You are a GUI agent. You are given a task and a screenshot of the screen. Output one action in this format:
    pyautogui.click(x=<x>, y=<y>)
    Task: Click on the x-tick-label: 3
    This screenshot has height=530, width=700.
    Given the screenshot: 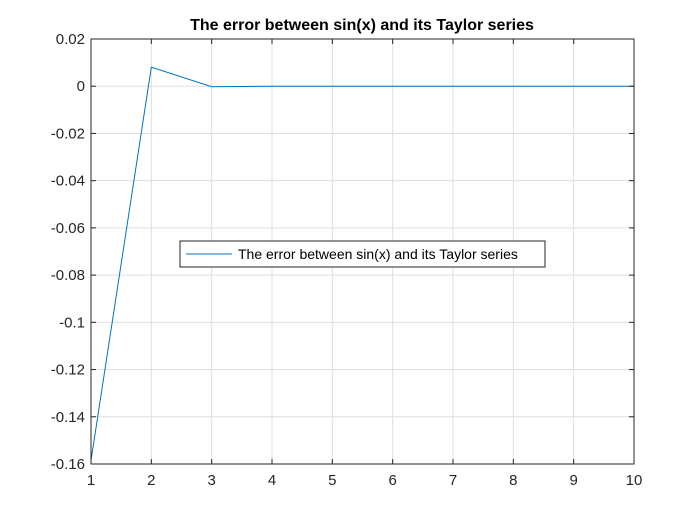 What is the action you would take?
    pyautogui.click(x=211, y=480)
    